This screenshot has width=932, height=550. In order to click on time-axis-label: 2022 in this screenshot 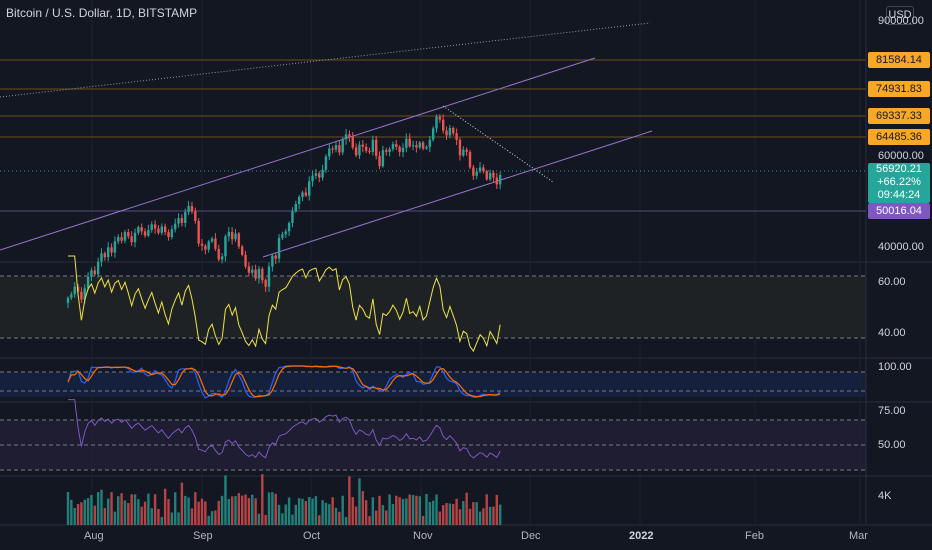, I will do `click(641, 536)`.